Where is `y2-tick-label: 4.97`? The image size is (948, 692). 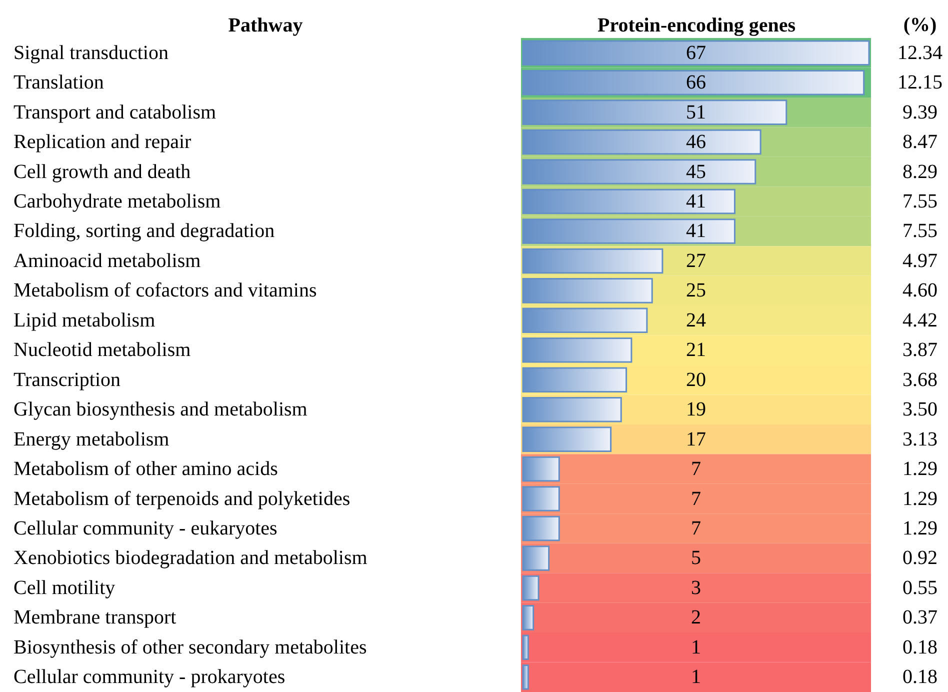
y2-tick-label: 4.97 is located at coordinates (920, 261).